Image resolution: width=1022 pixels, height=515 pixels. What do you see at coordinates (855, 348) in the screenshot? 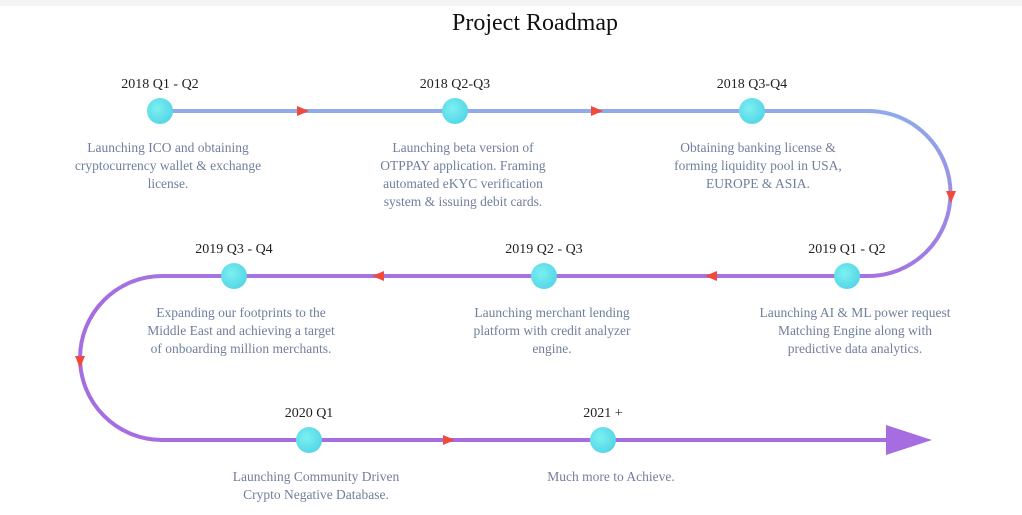
I see `milestone-description: predictive data analytics.` at bounding box center [855, 348].